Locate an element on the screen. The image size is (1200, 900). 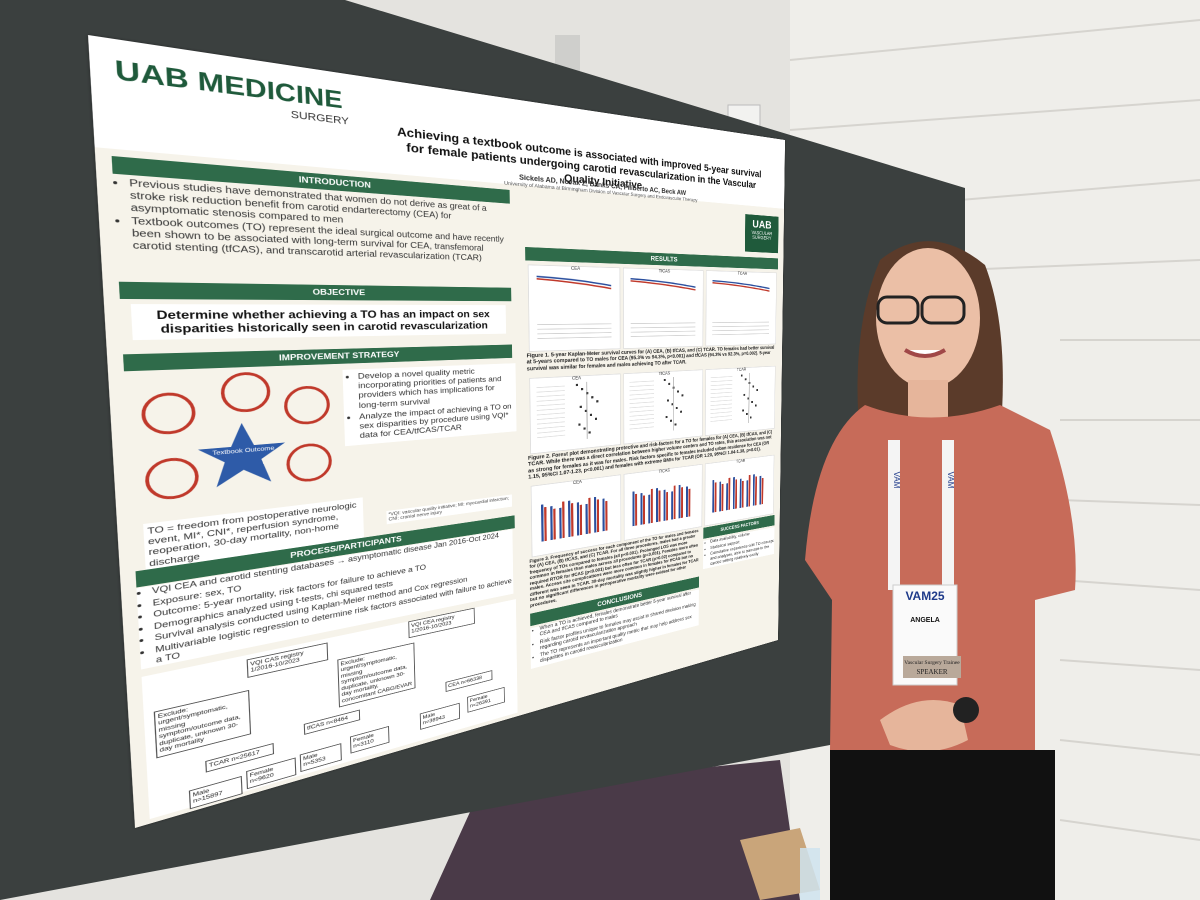
section-heading: OBJECTIVE is located at coordinates (315, 291).